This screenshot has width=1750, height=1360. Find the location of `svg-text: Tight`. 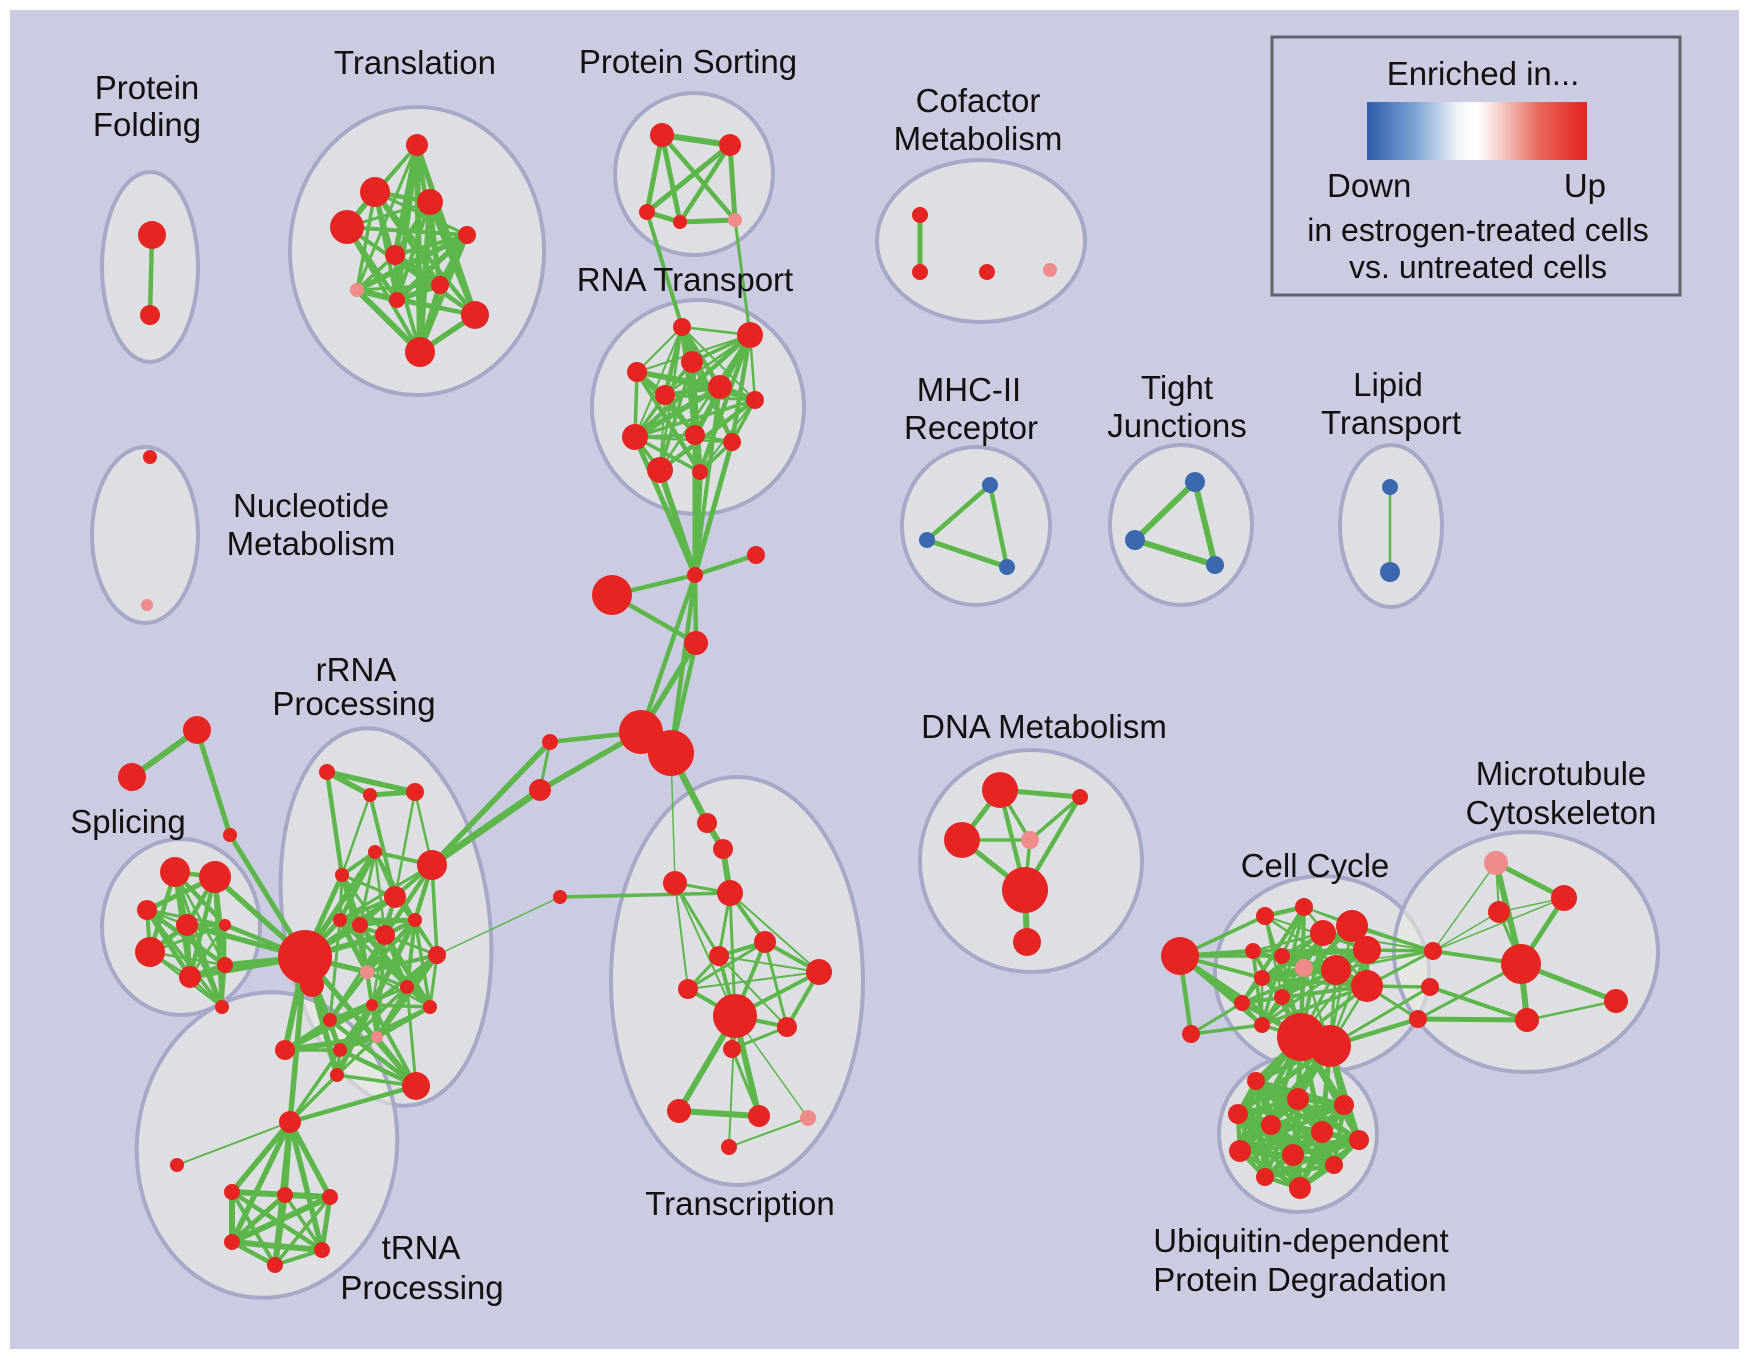

svg-text: Tight is located at coordinates (1177, 387).